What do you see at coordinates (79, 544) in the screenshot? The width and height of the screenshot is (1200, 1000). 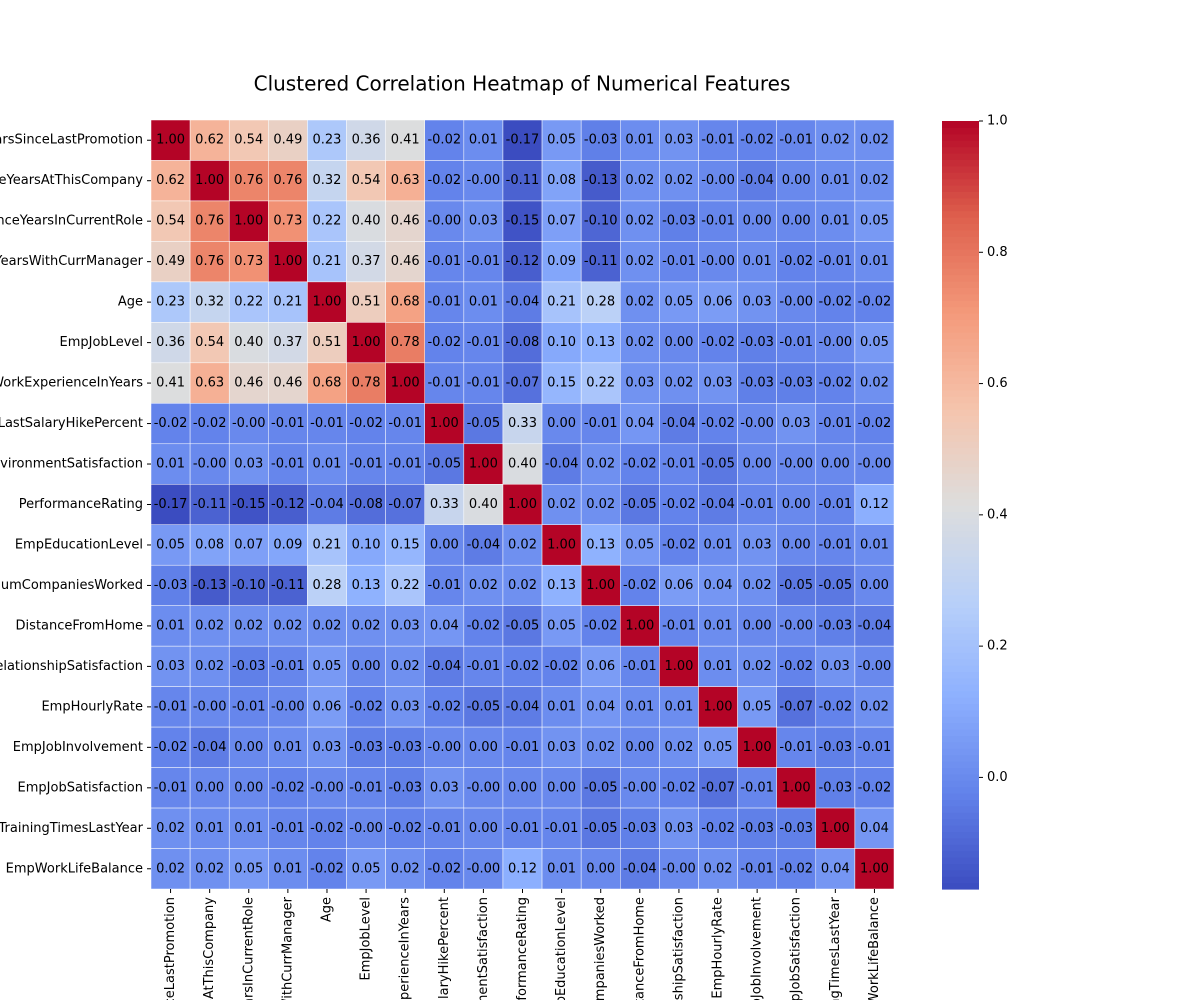 I see `y-tick-label: EmpEducationLevel` at bounding box center [79, 544].